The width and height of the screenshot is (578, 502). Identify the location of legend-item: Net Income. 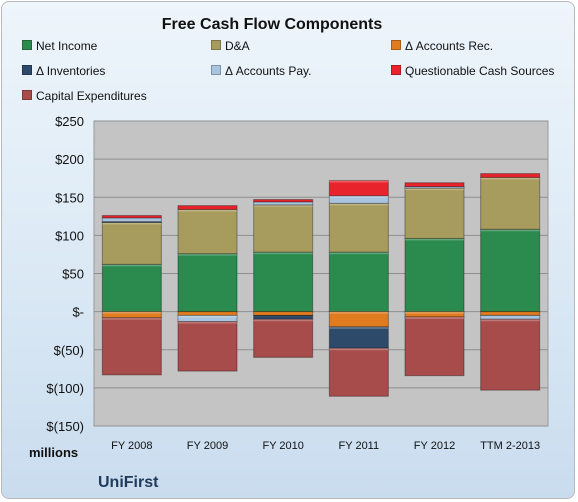
(59, 46).